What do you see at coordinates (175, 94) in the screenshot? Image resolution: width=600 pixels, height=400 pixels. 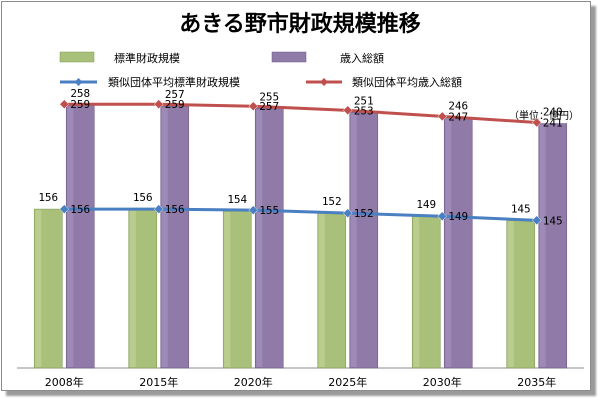 I see `data-label-total-revenue-1: 257` at bounding box center [175, 94].